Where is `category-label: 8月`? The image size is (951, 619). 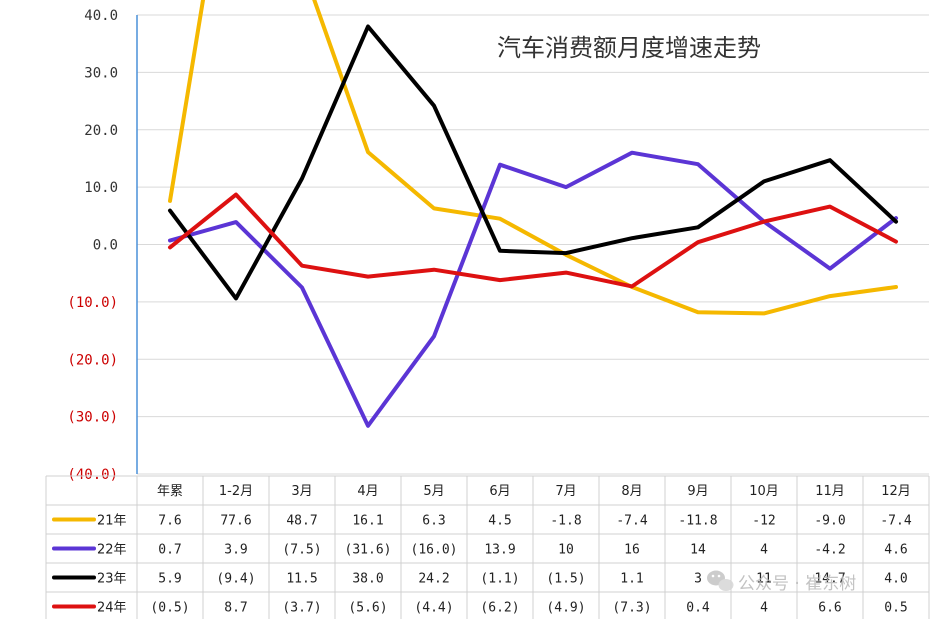
category-label: 8月 is located at coordinates (631, 491).